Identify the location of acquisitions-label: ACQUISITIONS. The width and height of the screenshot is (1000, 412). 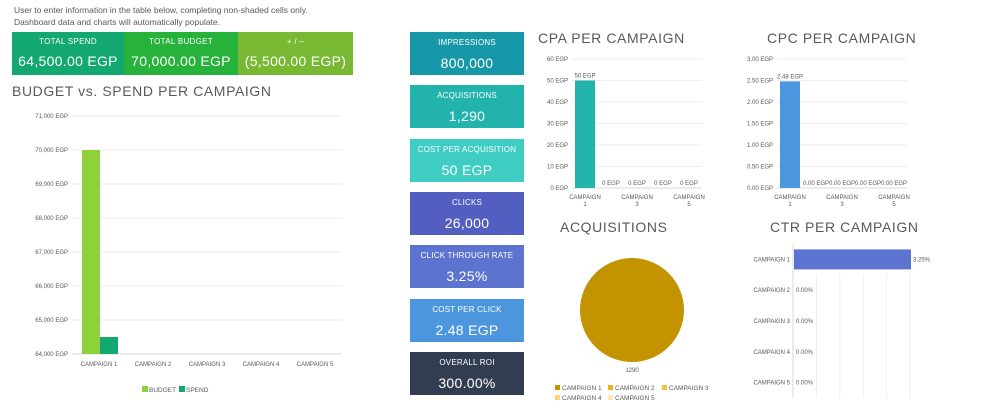
(467, 95).